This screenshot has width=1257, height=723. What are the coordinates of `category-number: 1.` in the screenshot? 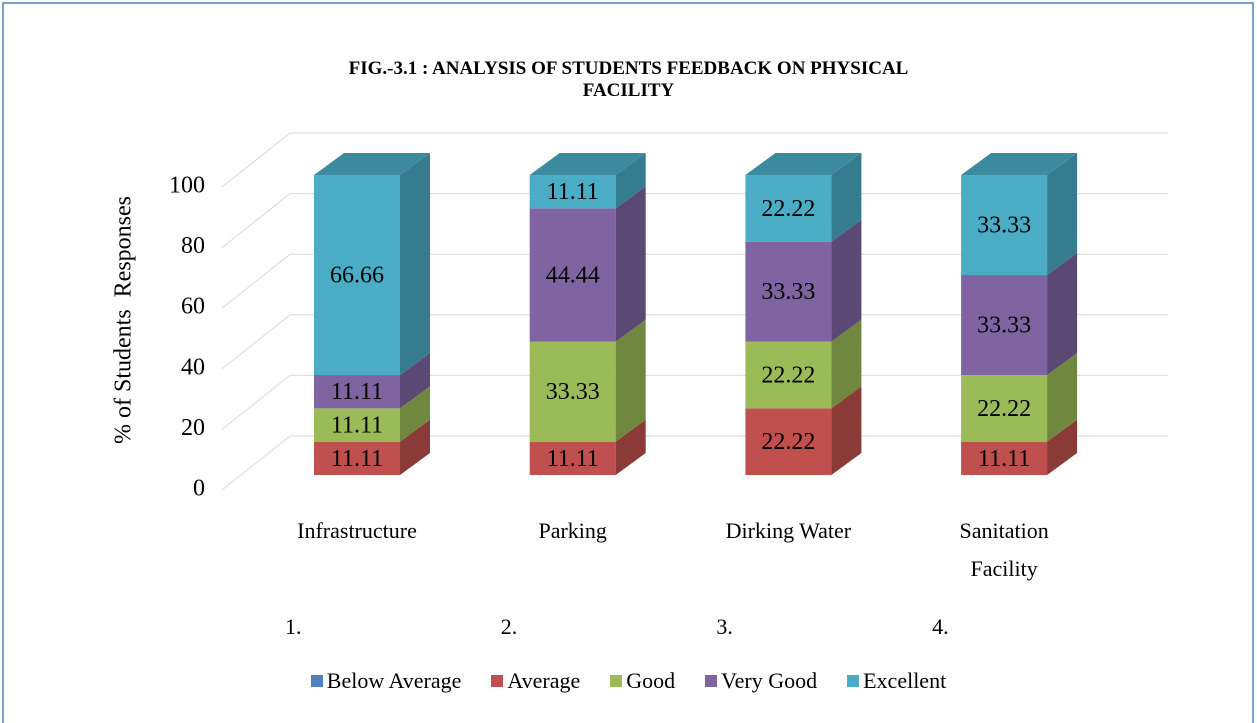 It's located at (293, 626).